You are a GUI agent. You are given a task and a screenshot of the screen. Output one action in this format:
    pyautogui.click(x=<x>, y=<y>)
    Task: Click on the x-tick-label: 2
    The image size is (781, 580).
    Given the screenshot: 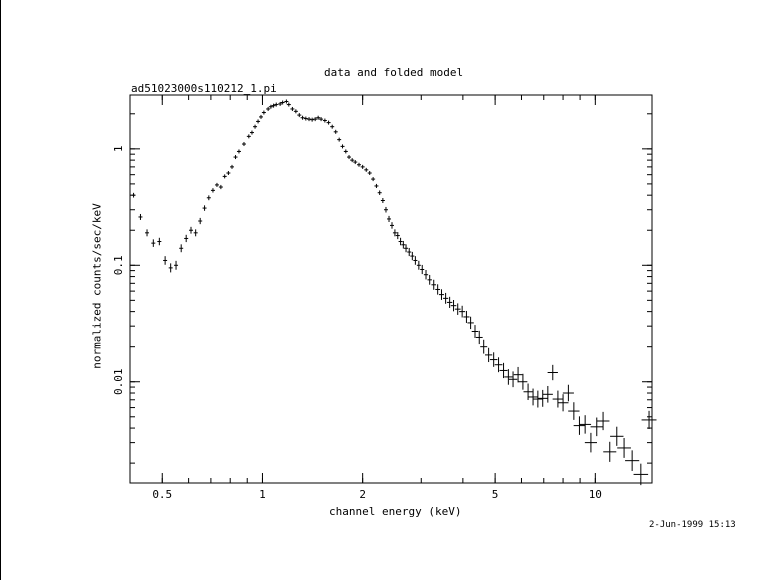 What is the action you would take?
    pyautogui.click(x=362, y=494)
    